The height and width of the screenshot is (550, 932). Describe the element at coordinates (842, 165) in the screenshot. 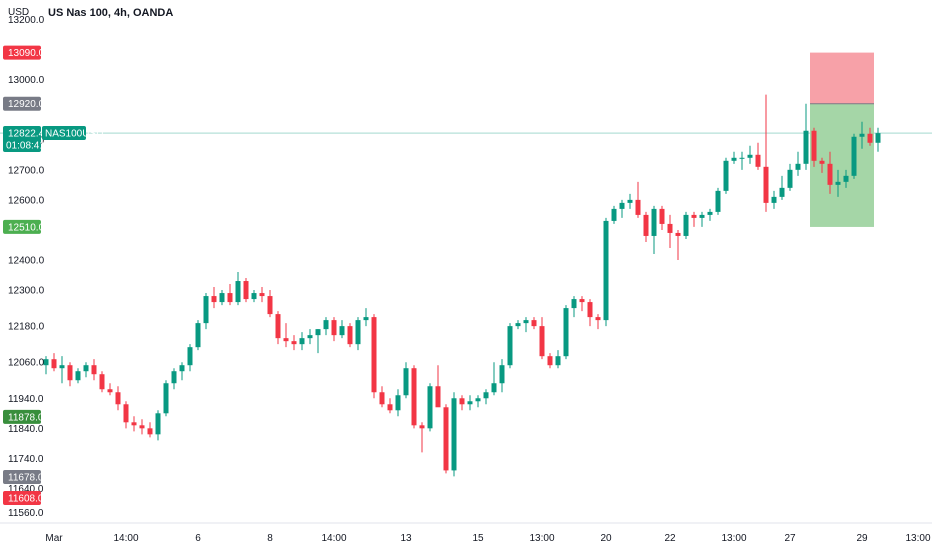

I see `take-profit-zone` at that location.